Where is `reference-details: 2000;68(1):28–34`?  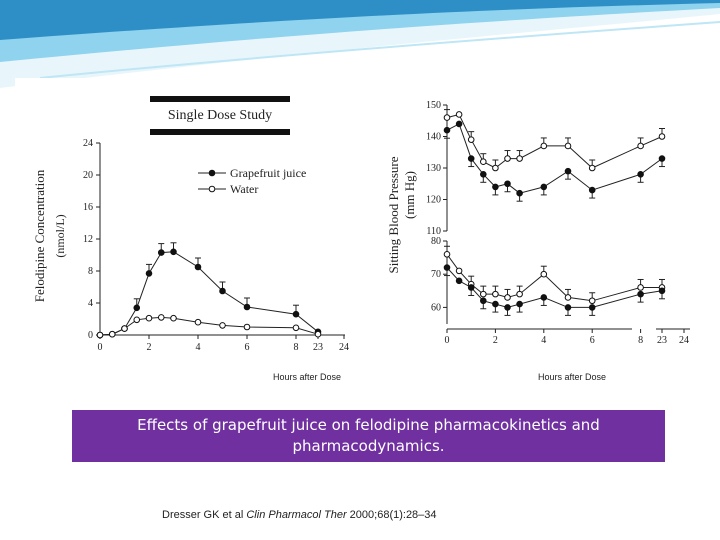 reference-details: 2000;68(1):28–34 is located at coordinates (391, 515).